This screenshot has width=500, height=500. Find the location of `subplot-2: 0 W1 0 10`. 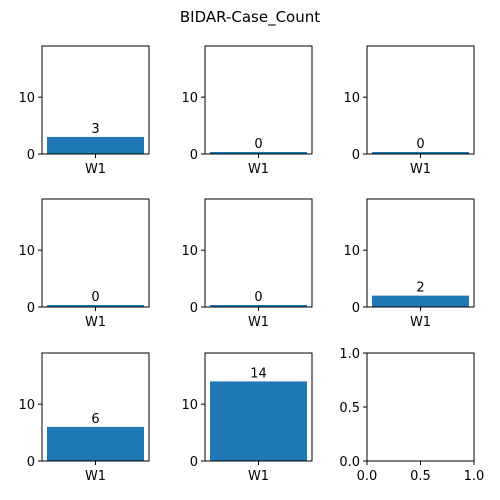

subplot-2: 0 W1 0 10 is located at coordinates (247, 111).